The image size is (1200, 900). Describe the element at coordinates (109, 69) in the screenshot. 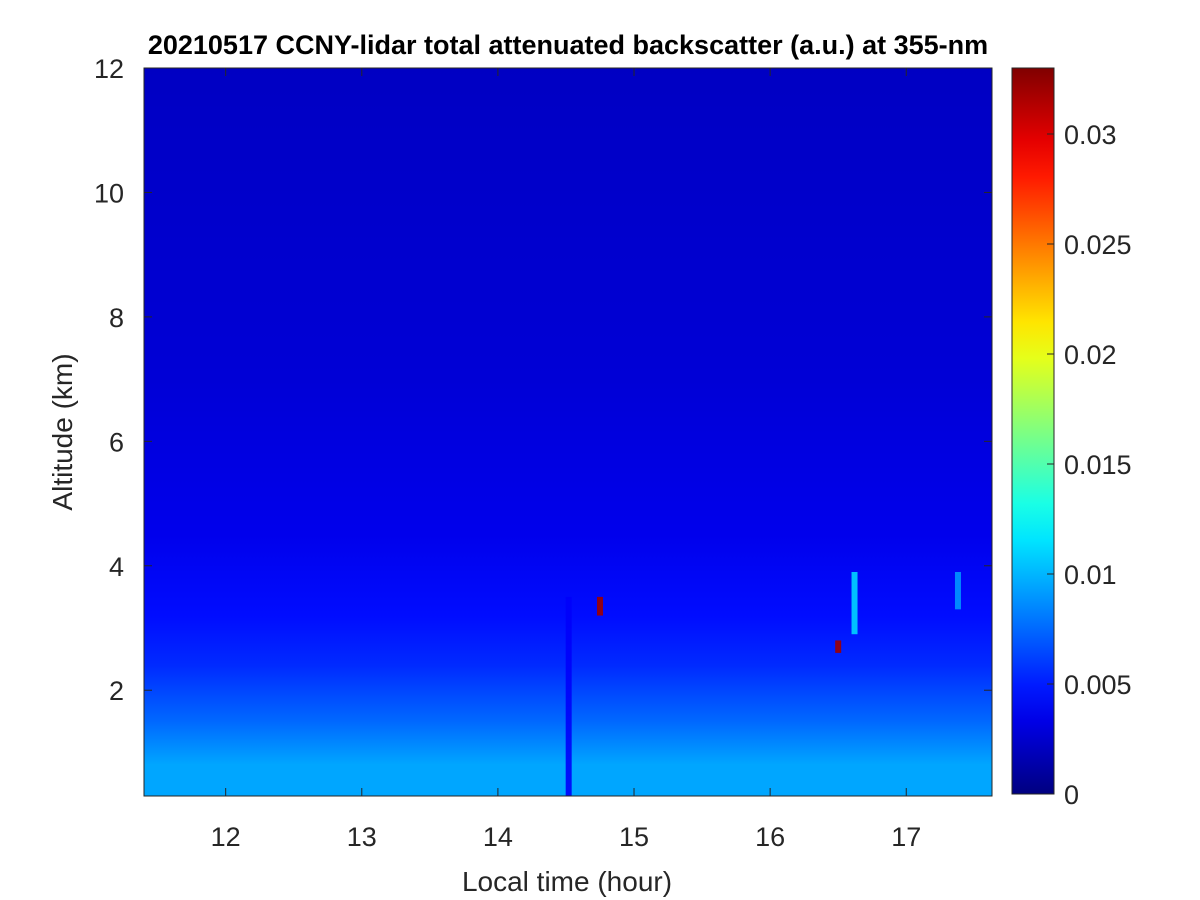

I see `y-tick-label: 12` at that location.